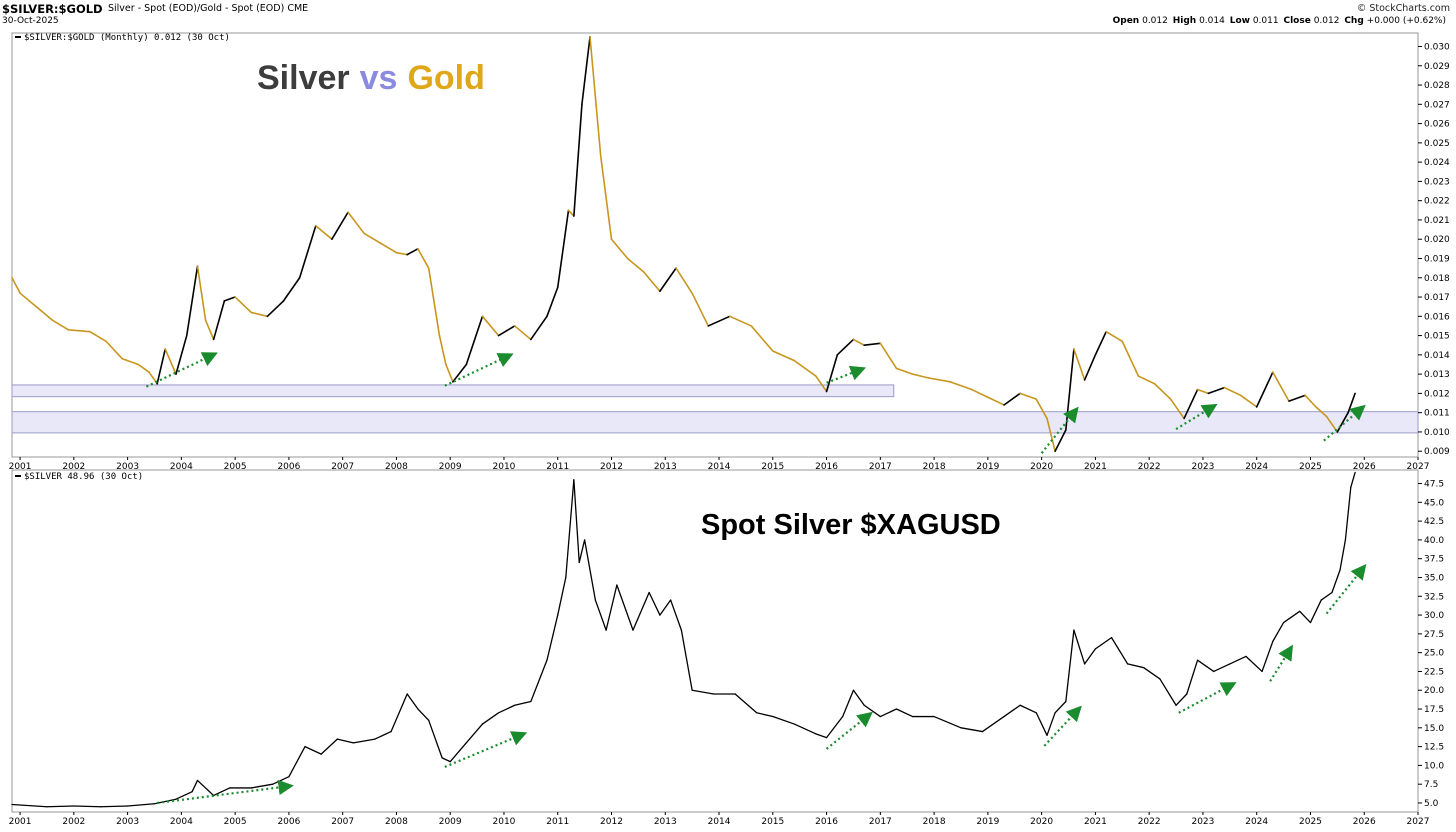 The width and height of the screenshot is (1456, 832). Describe the element at coordinates (1437, 125) in the screenshot. I see `y-tick-label: 0.026` at that location.